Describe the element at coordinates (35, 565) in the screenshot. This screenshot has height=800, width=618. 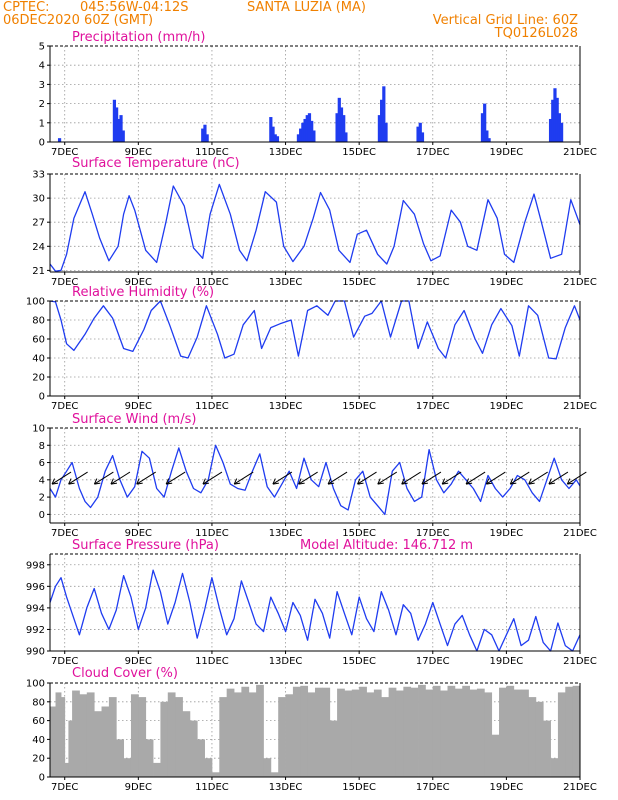
I see `y-tick-label: 998` at that location.